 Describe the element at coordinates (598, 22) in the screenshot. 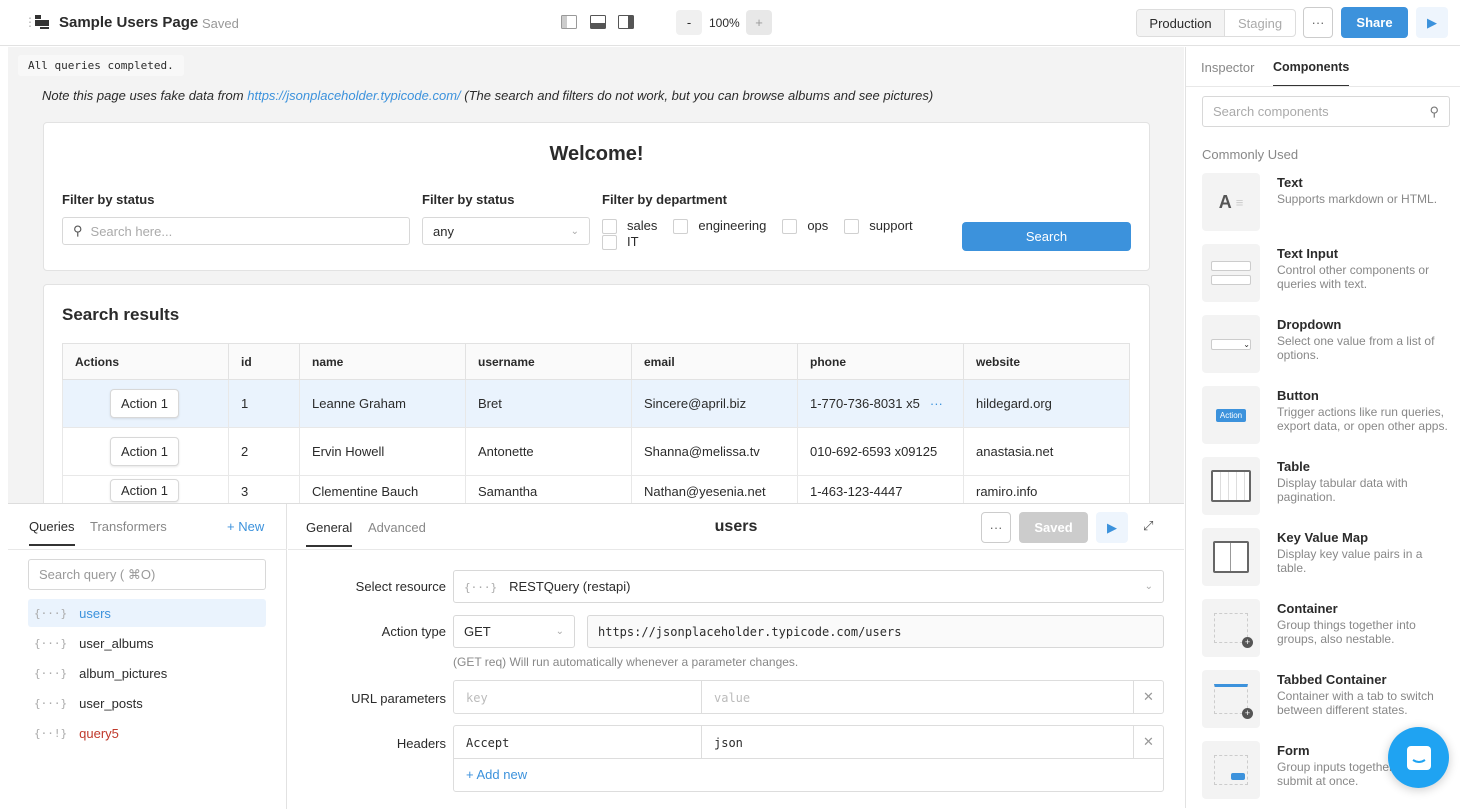

I see `toggle-bottom-panel-icon` at that location.